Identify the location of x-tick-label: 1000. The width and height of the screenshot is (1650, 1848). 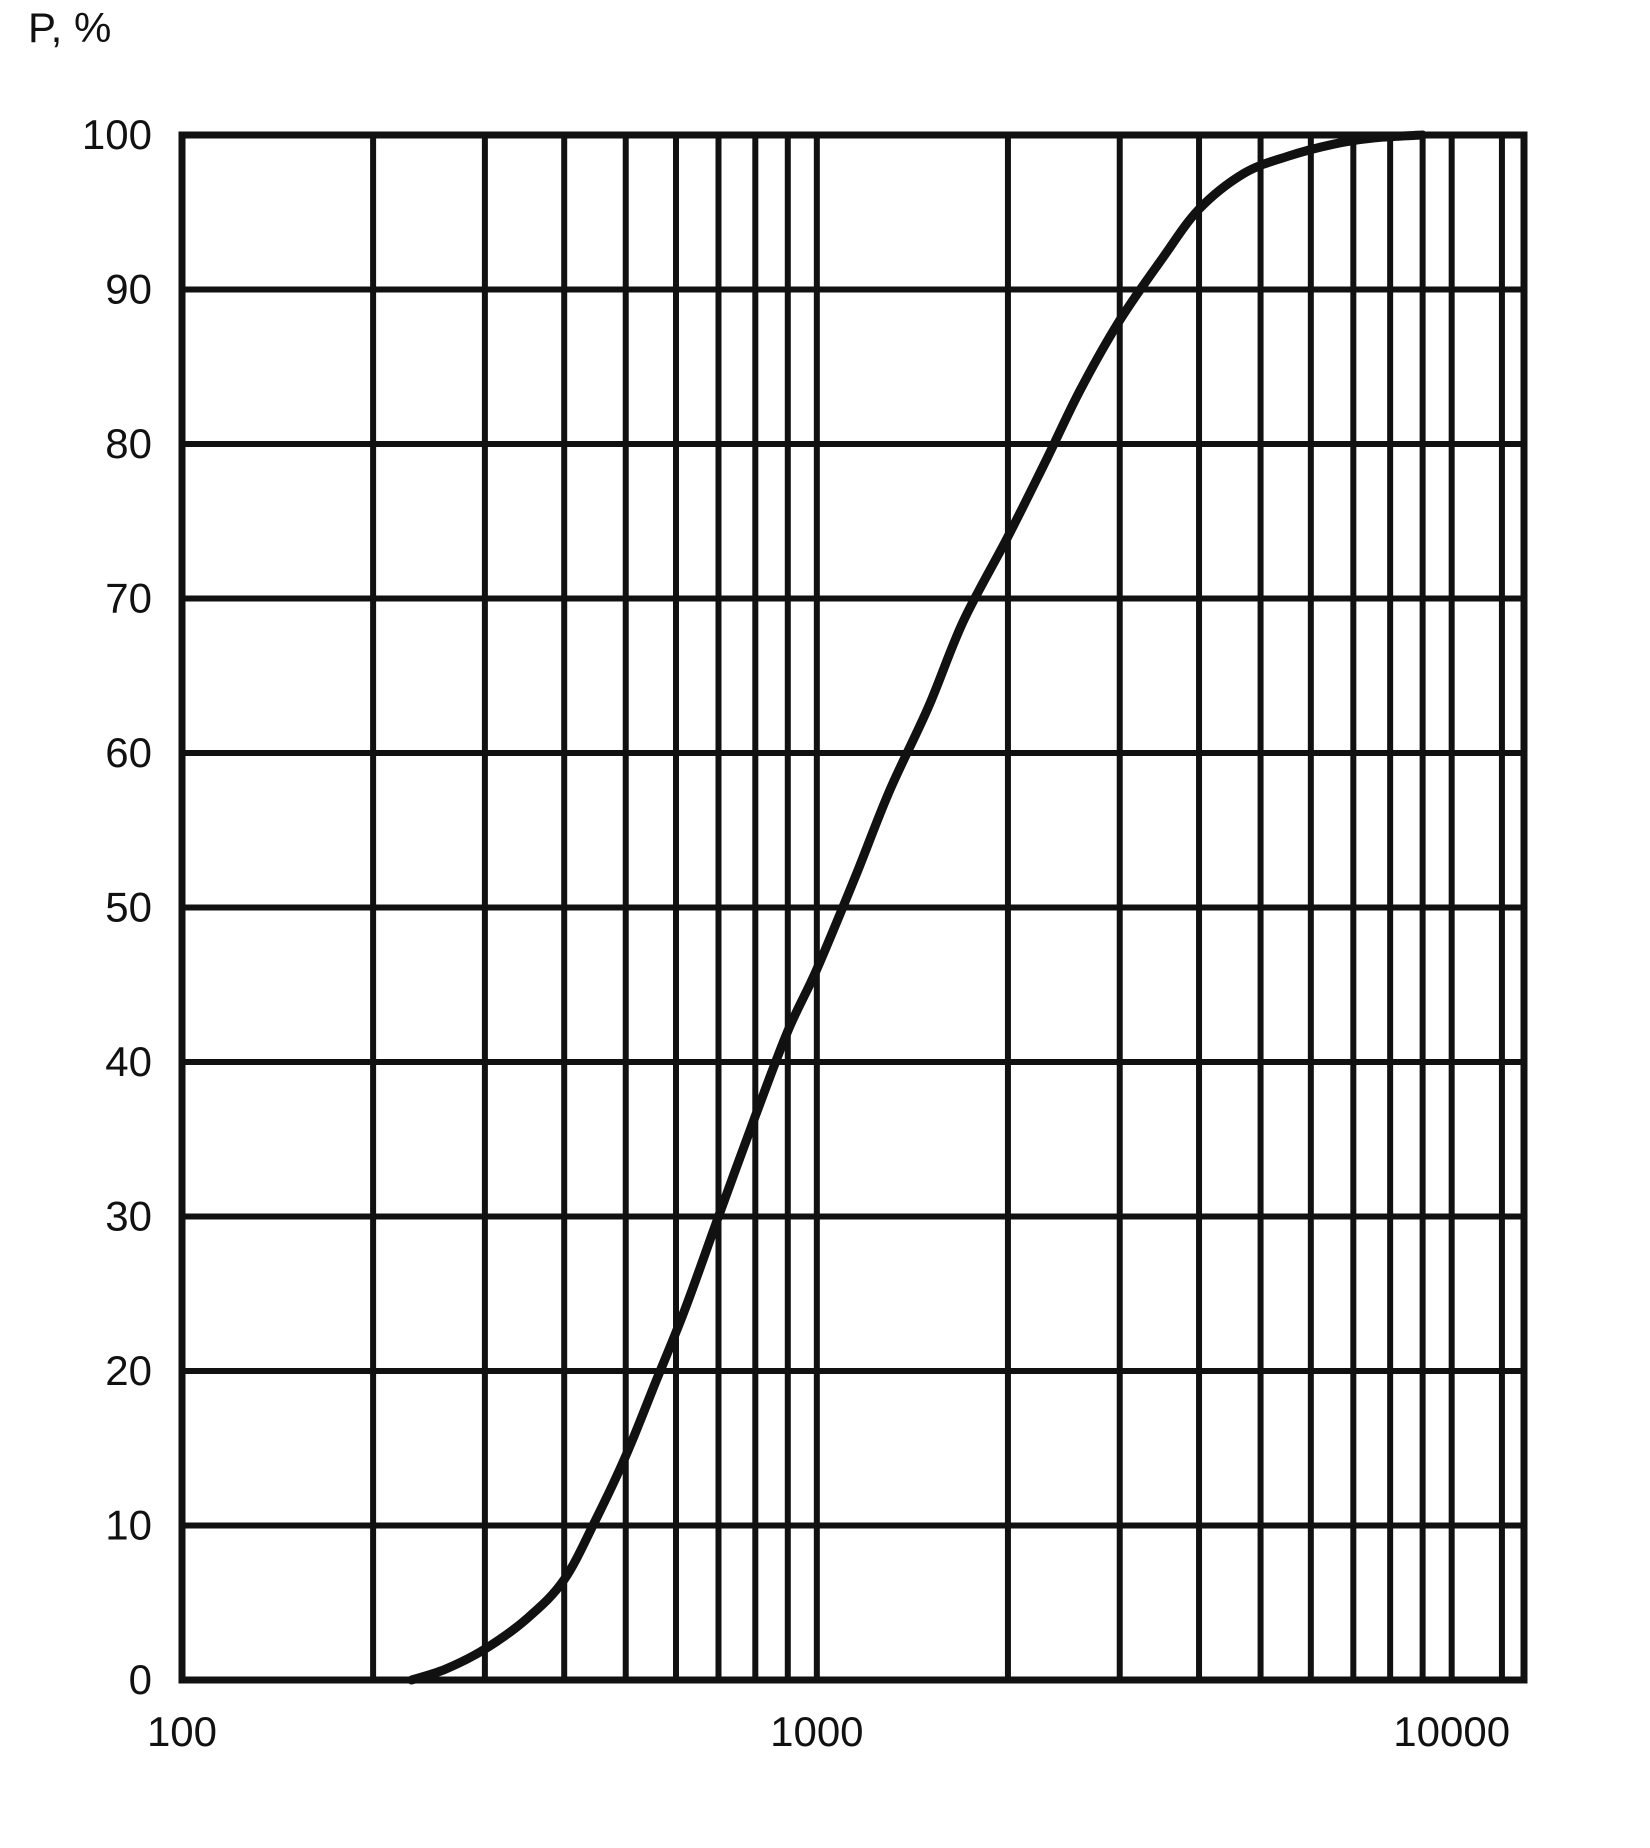
(816, 1731).